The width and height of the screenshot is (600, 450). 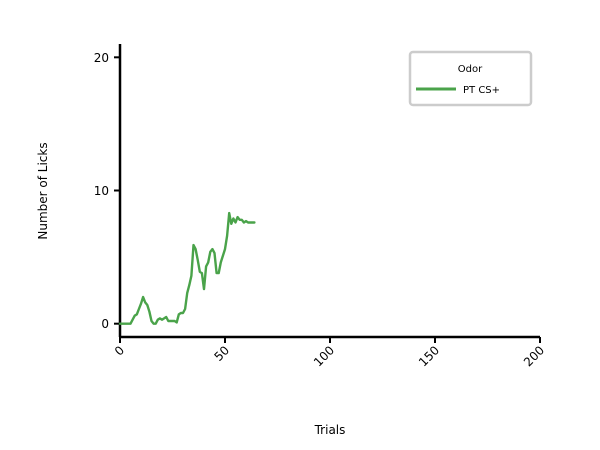 I want to click on y-tick-label: 0, so click(x=105, y=324).